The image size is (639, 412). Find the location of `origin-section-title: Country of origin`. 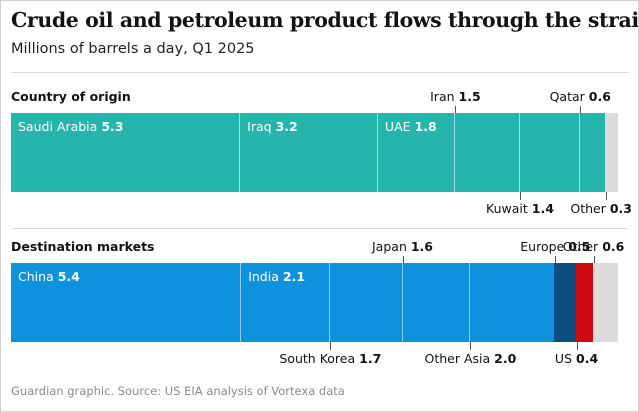

origin-section-title: Country of origin is located at coordinates (71, 96).